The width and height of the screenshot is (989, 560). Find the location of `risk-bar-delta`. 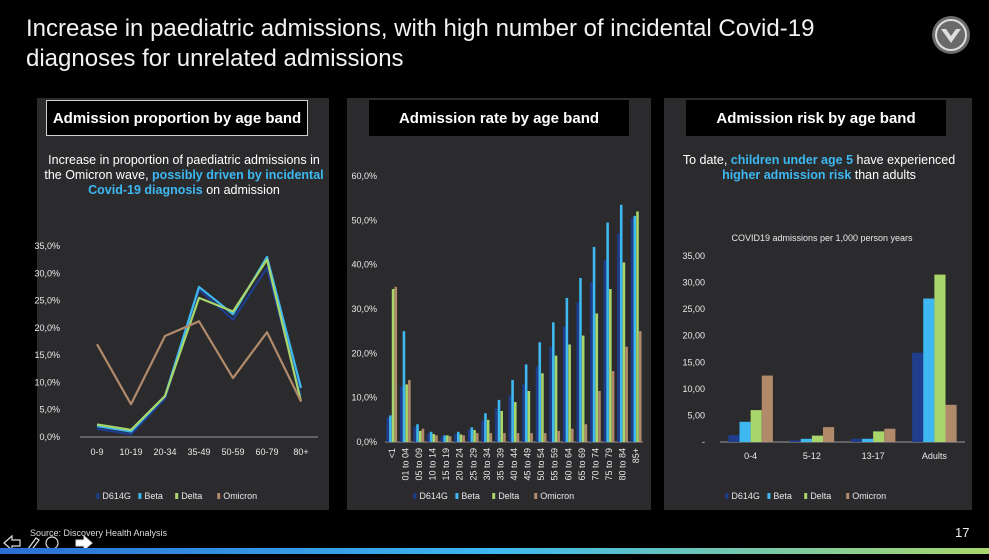

risk-bar-delta is located at coordinates (817, 438).